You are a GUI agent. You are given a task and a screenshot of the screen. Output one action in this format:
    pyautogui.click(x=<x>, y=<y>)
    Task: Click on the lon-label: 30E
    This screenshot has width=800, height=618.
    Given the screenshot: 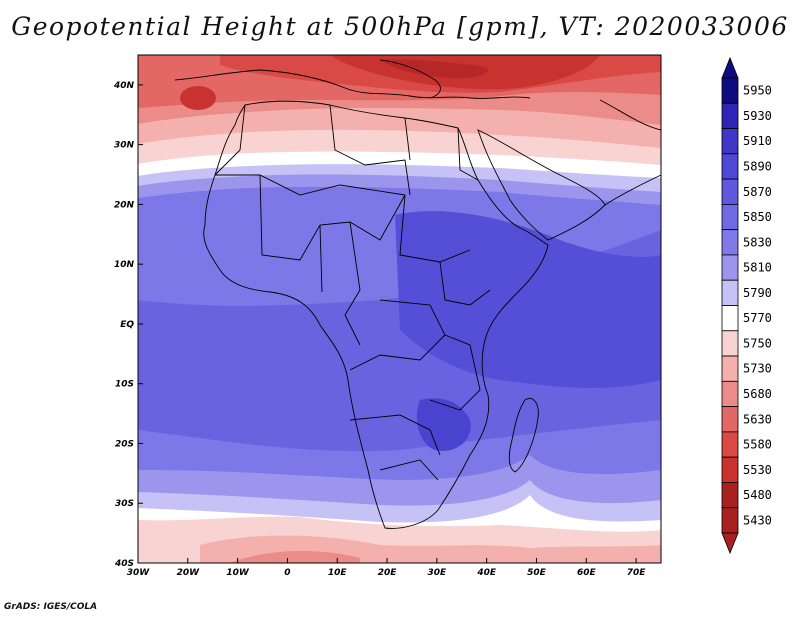 What is the action you would take?
    pyautogui.click(x=438, y=573)
    